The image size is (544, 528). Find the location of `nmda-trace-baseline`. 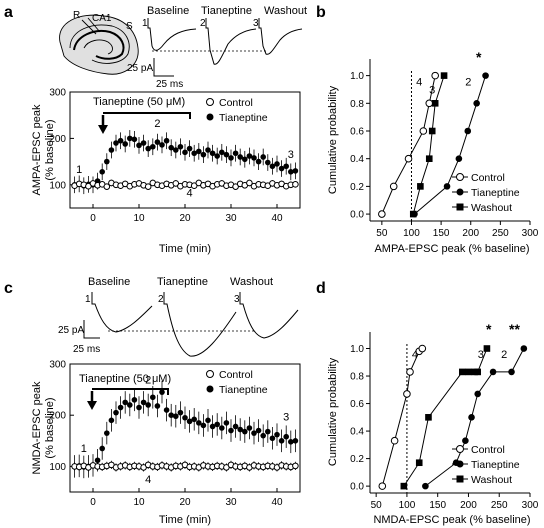

nmda-trace-baseline is located at coordinates (122, 312).